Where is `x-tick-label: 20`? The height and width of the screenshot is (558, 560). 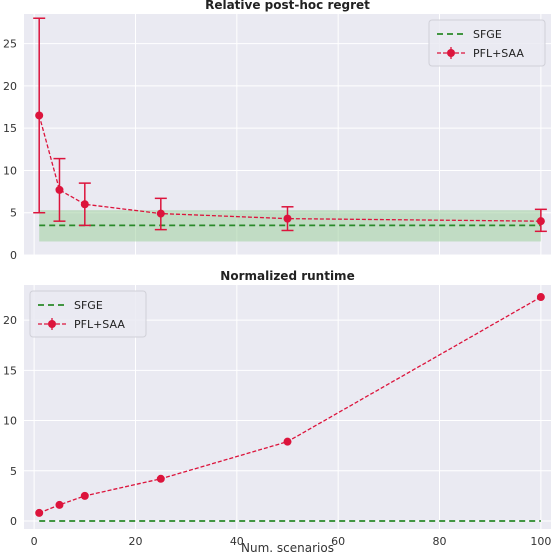
x-tick-label: 20 is located at coordinates (135, 541).